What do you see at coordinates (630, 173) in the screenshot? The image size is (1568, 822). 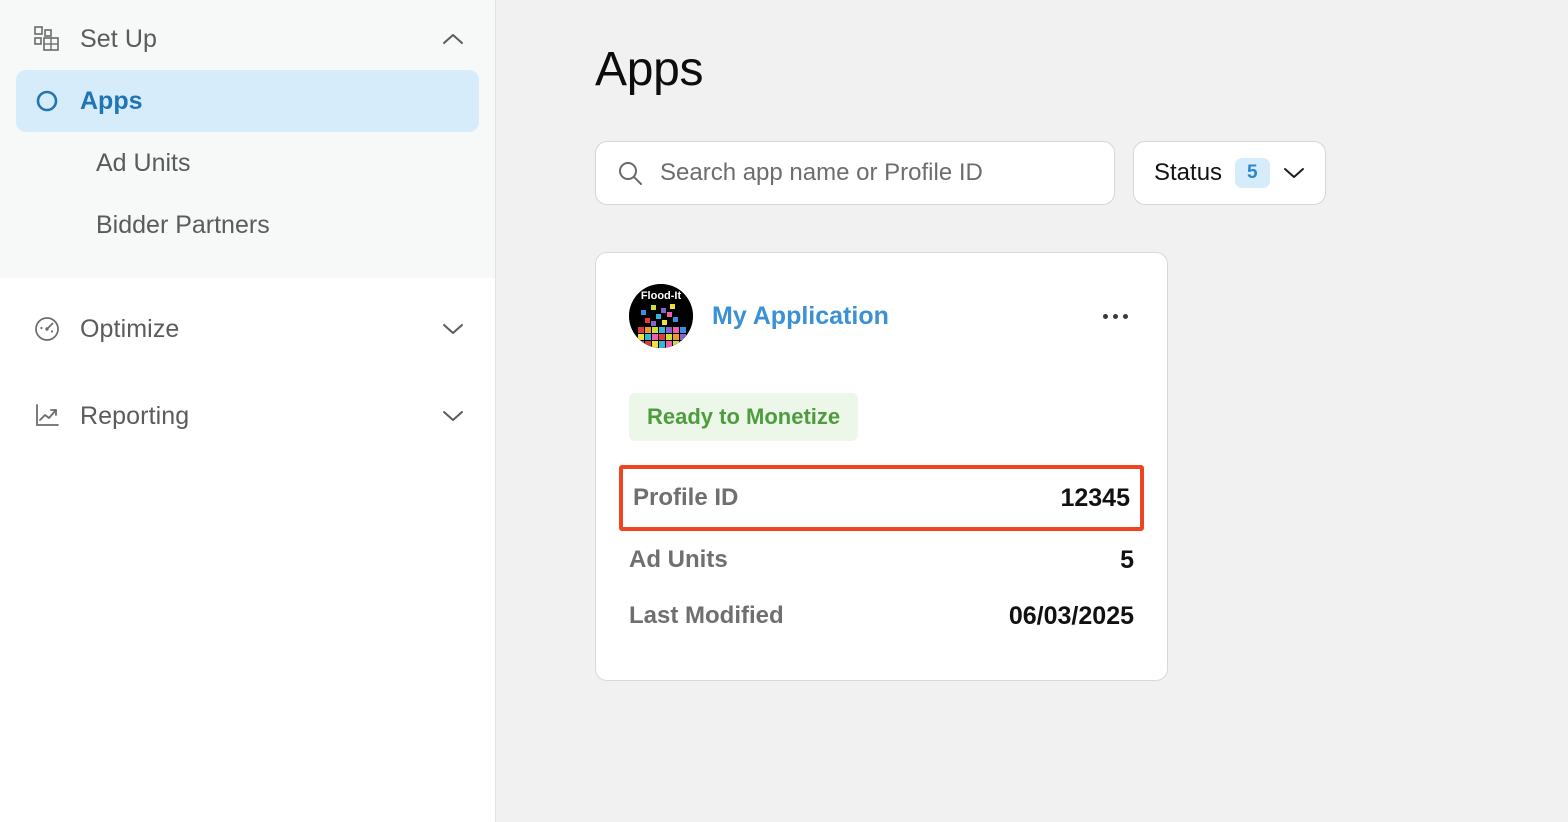 I see `search-icon` at bounding box center [630, 173].